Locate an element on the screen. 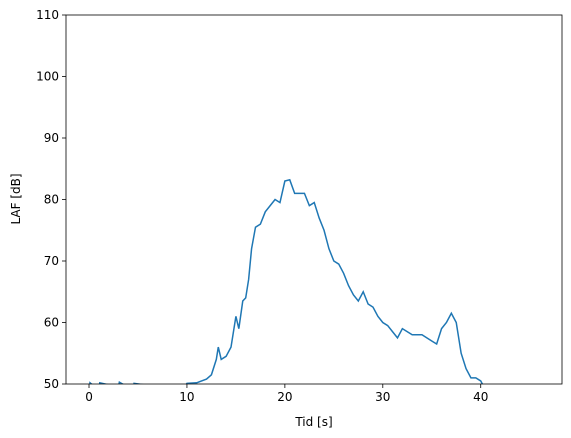  x-tick-label: 40 is located at coordinates (480, 397).